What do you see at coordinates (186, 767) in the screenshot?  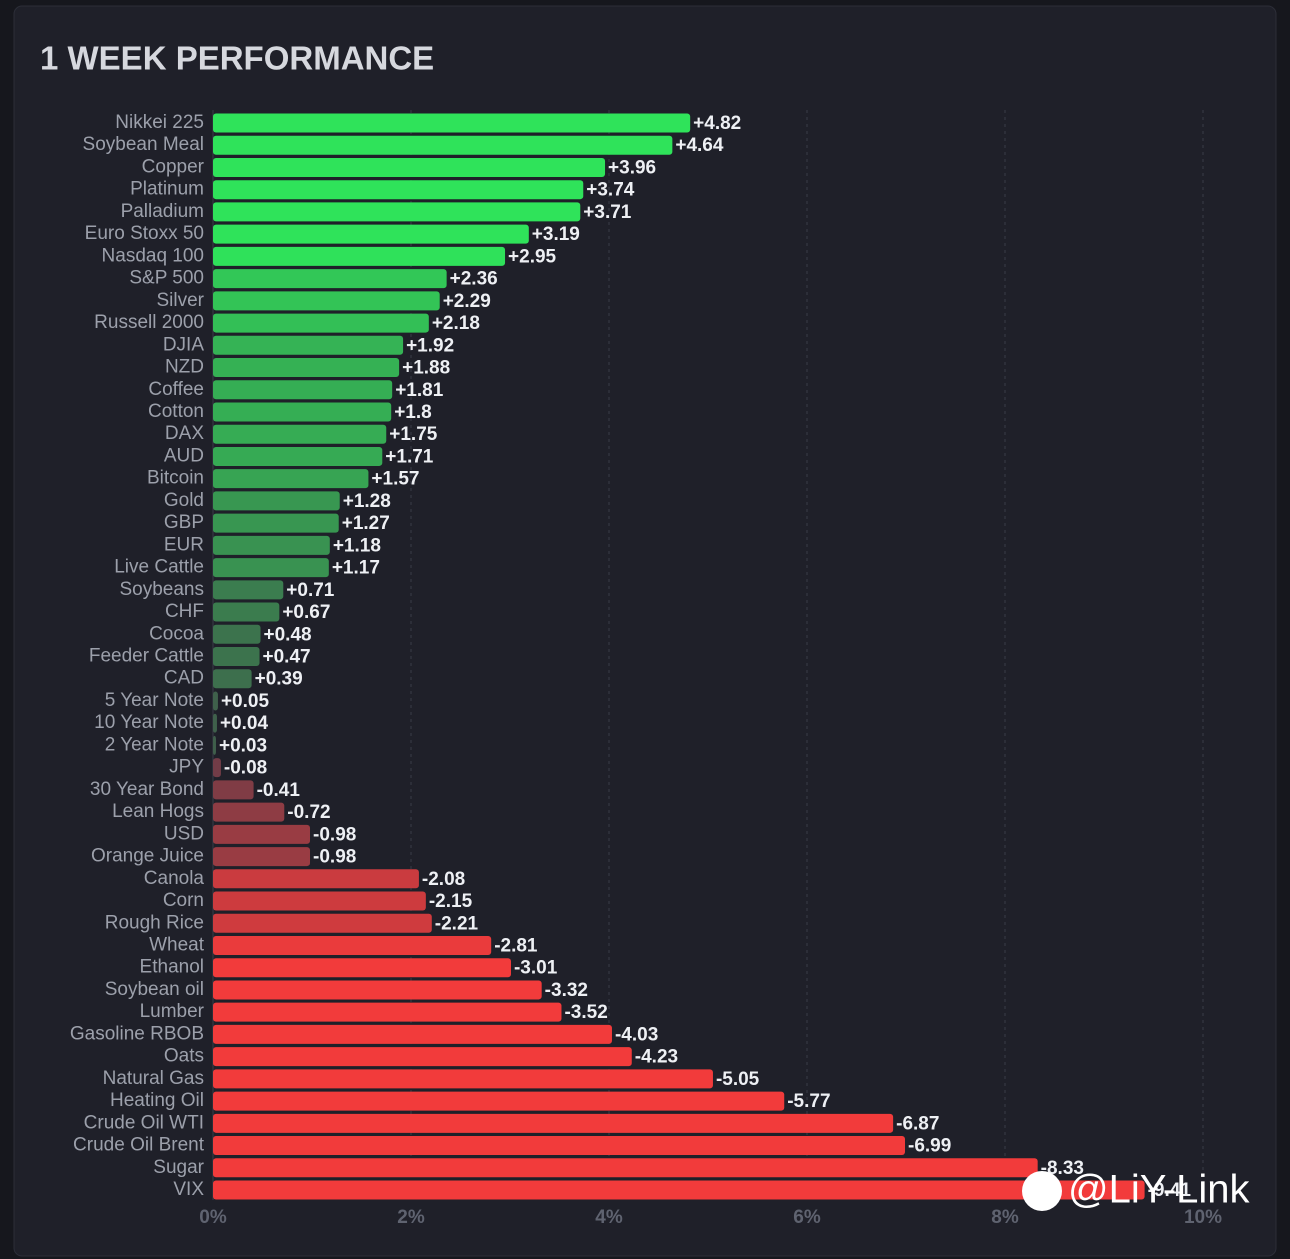 I see `category-label: JPY` at bounding box center [186, 767].